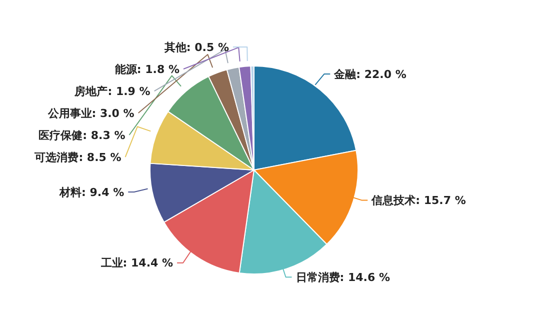 Image resolution: width=539 pixels, height=322 pixels. What do you see at coordinates (82, 135) in the screenshot?
I see `slice-label: 医疗保健: 8.3 %` at bounding box center [82, 135].